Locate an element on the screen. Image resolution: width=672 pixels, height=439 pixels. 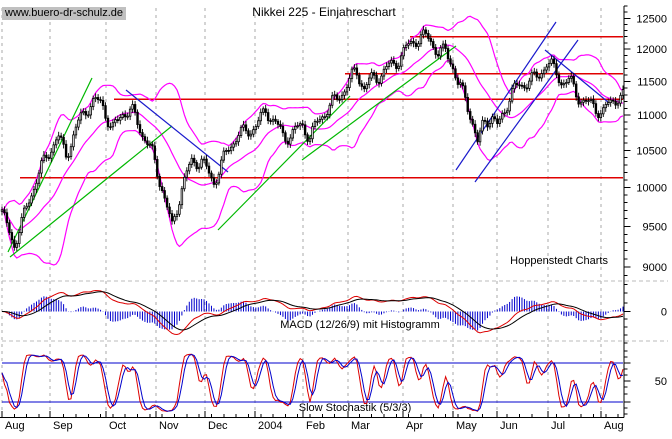
price-axis-label: 11000 is located at coordinates (652, 116).